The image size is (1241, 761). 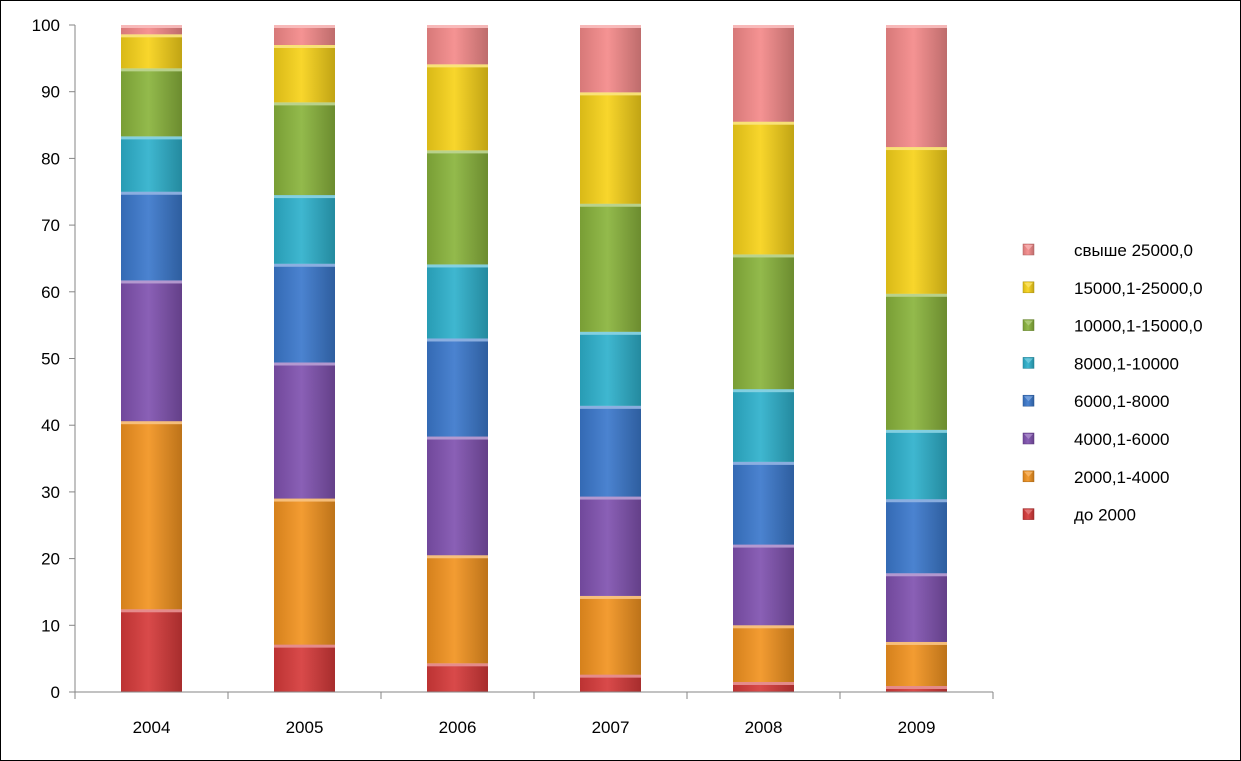 What do you see at coordinates (305, 727) in the screenshot?
I see `x-tick-label: 2005` at bounding box center [305, 727].